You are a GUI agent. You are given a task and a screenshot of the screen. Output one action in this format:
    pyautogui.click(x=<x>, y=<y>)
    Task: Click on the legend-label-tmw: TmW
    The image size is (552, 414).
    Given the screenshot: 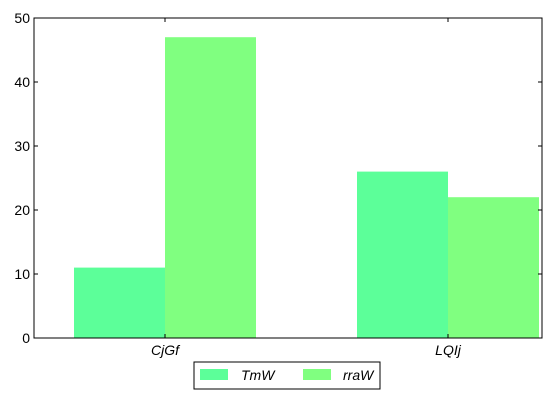 What is the action you would take?
    pyautogui.click(x=258, y=375)
    